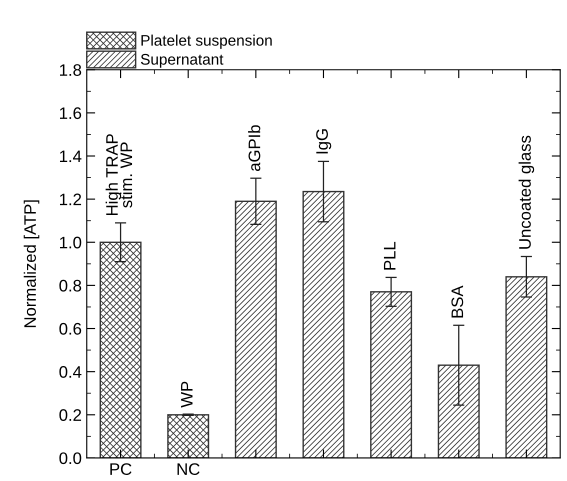 The image size is (567, 481). What do you see at coordinates (71, 200) in the screenshot?
I see `y-tick-label: 1.2` at bounding box center [71, 200].